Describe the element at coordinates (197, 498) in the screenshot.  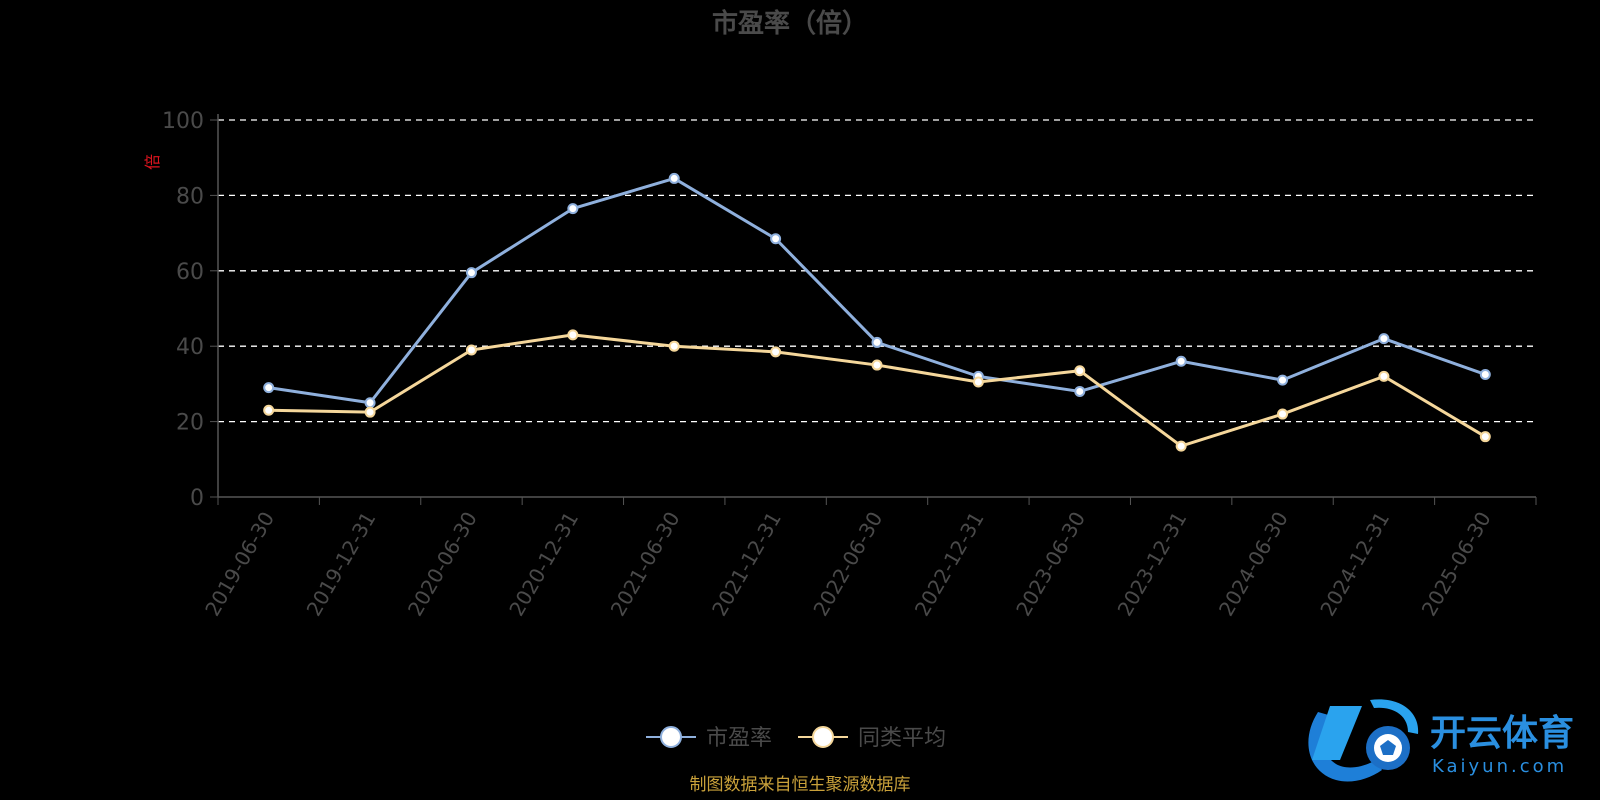
I see `y-tick-label-0: 0` at that location.